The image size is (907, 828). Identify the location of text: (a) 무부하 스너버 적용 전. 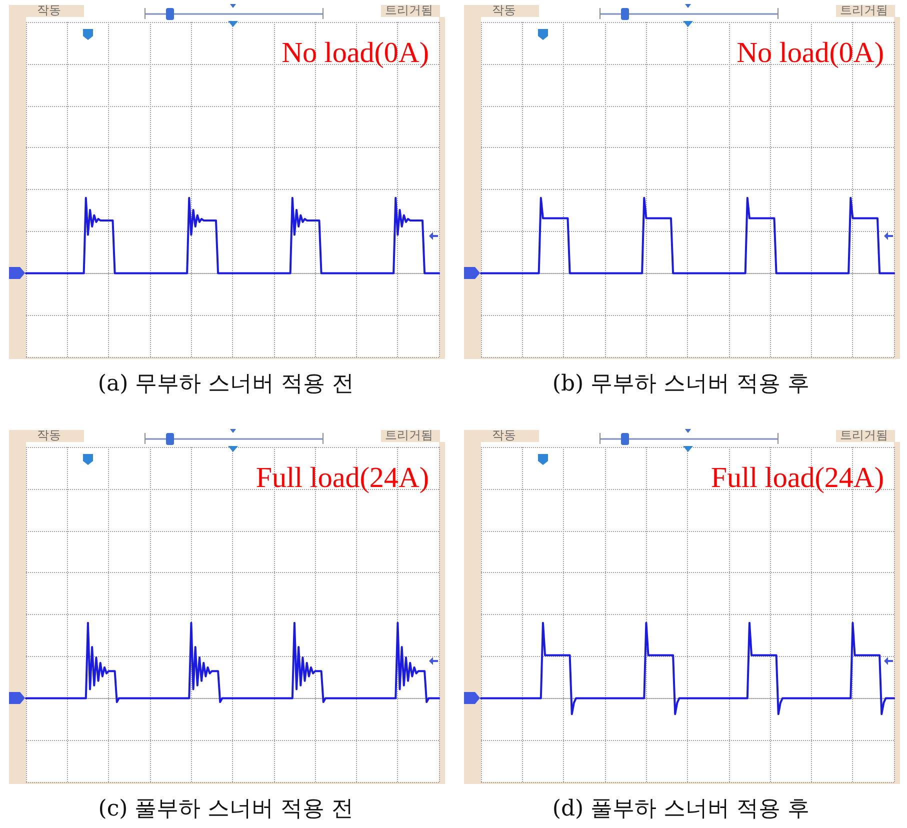
(226, 384).